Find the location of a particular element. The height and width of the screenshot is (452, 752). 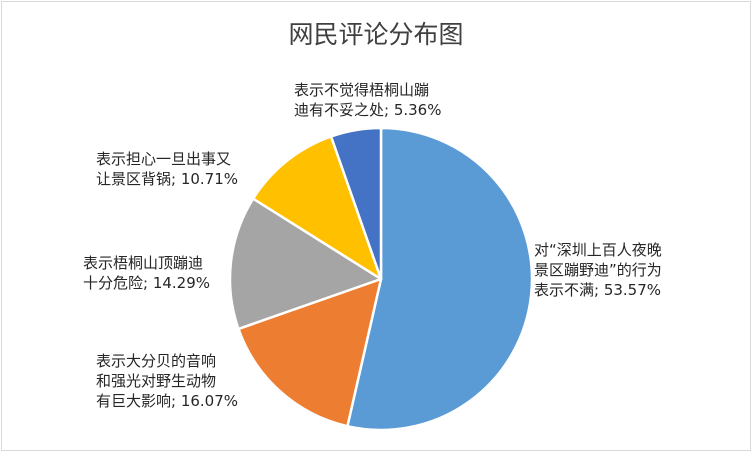

slice-label-0-line-2: 景区蹦野迪”的行为 is located at coordinates (598, 270).